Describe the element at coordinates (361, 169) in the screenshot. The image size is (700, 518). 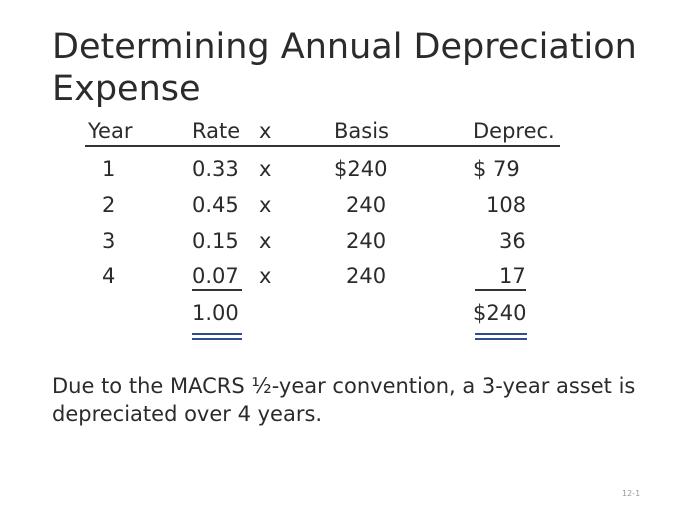
I see `row-basis: $240` at that location.